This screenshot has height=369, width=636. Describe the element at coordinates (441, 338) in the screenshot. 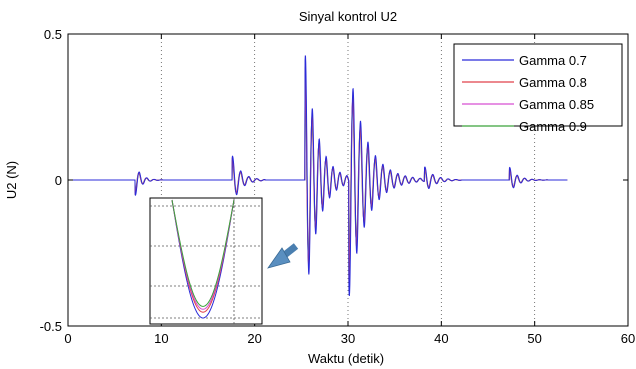

I see `x-tick-label: 40` at that location.